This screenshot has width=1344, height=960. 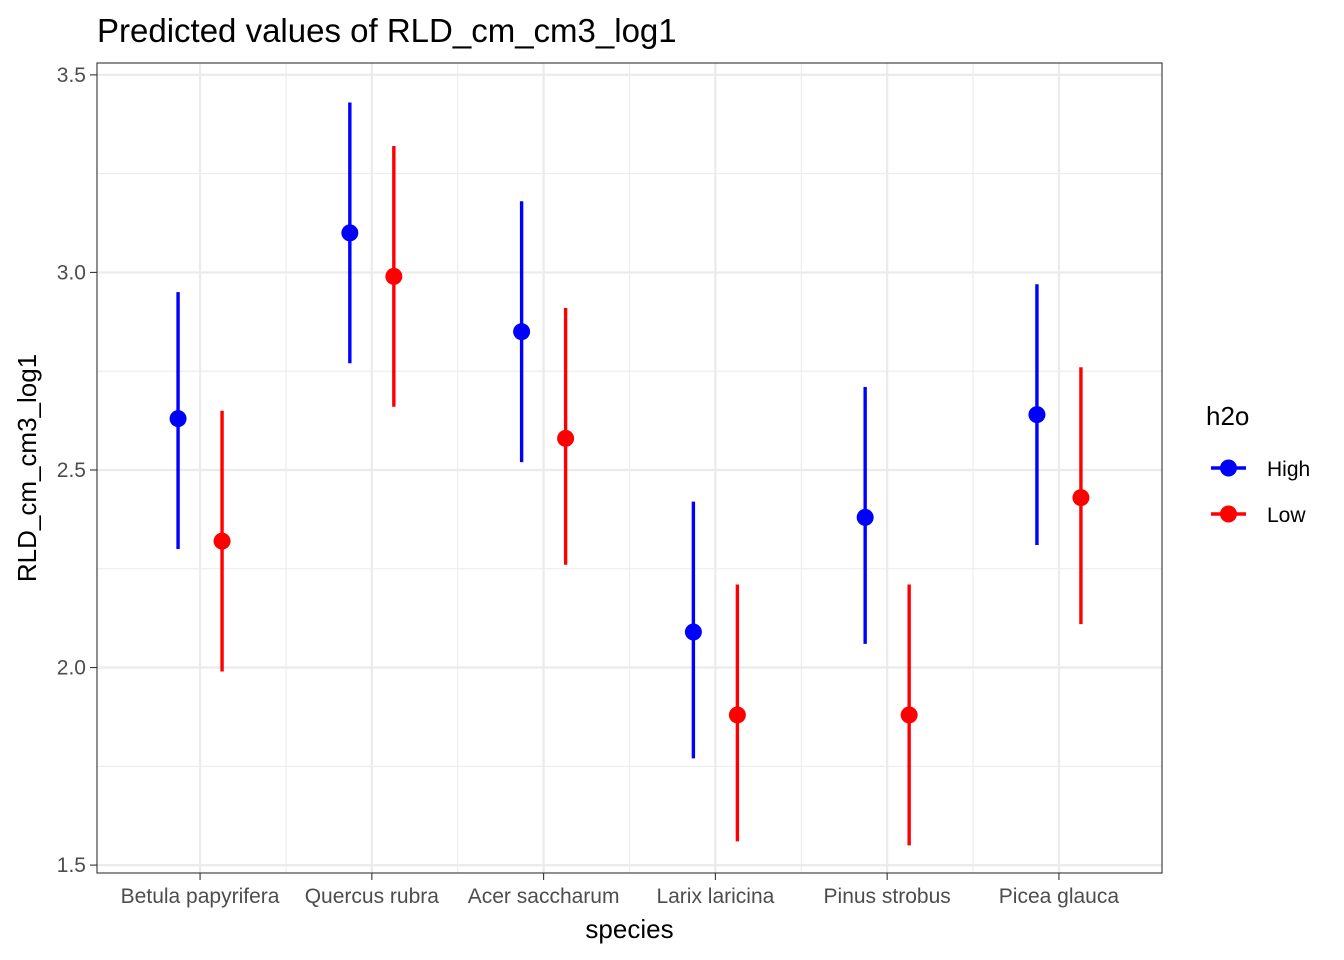 What do you see at coordinates (1059, 896) in the screenshot?
I see `x-tick-label: Picea glauca` at bounding box center [1059, 896].